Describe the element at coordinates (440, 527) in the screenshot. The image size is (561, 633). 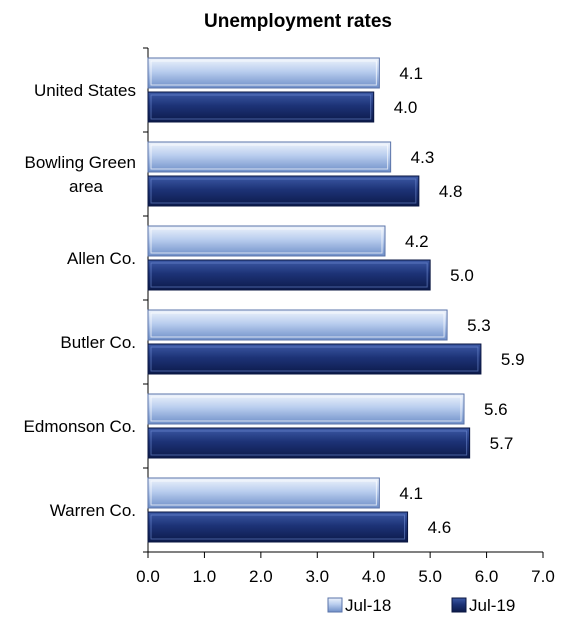
I see `data-label: 4.6` at that location.